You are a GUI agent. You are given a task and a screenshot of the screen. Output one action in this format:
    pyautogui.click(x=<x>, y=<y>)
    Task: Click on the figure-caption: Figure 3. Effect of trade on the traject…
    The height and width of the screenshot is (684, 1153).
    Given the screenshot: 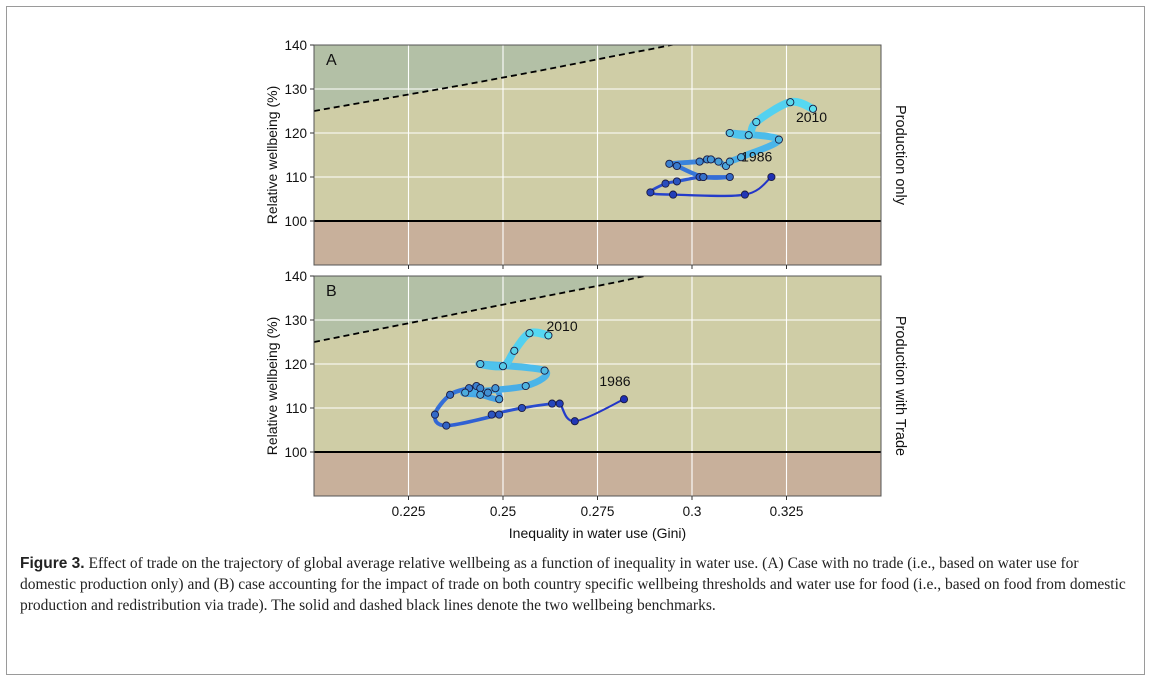 What is the action you would take?
    pyautogui.click(x=575, y=584)
    